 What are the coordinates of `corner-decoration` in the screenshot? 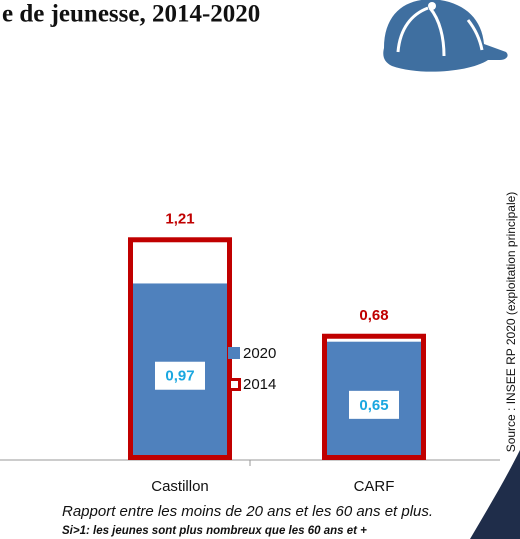 It's located at (495, 494).